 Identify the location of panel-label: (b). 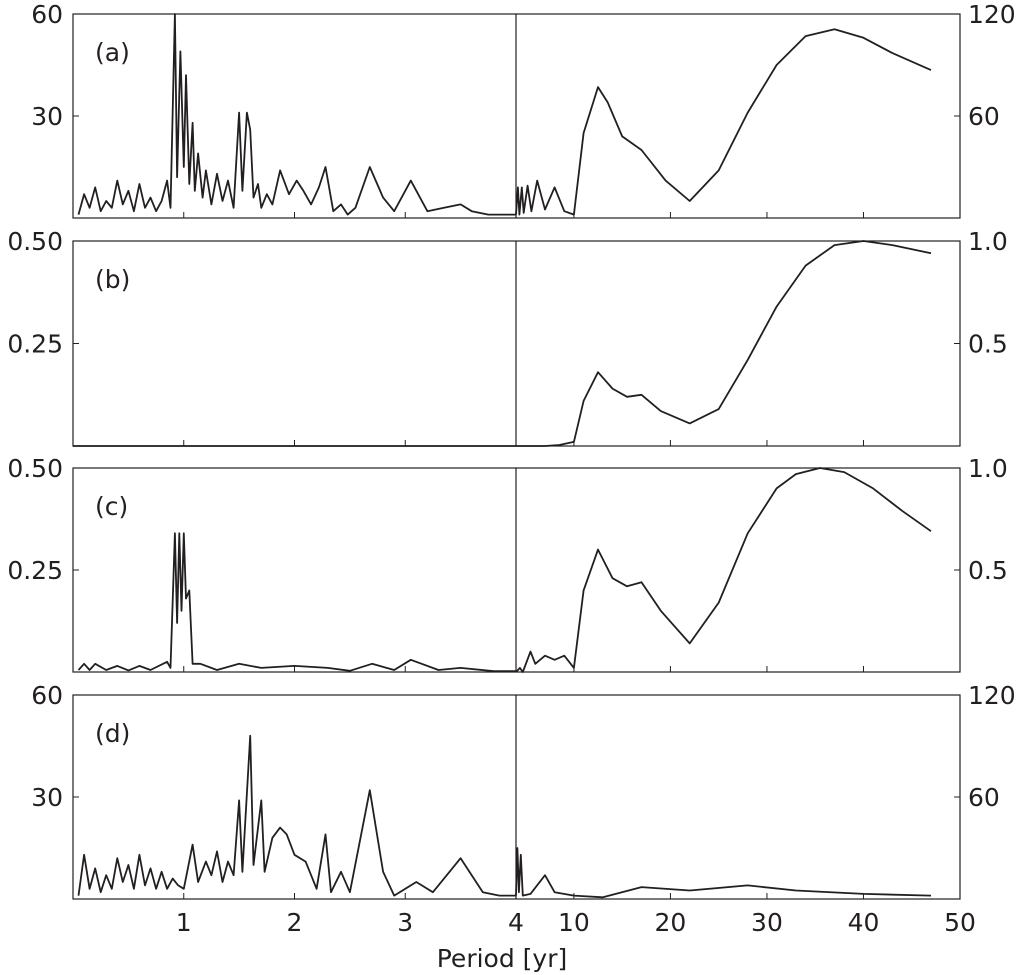
(112, 279).